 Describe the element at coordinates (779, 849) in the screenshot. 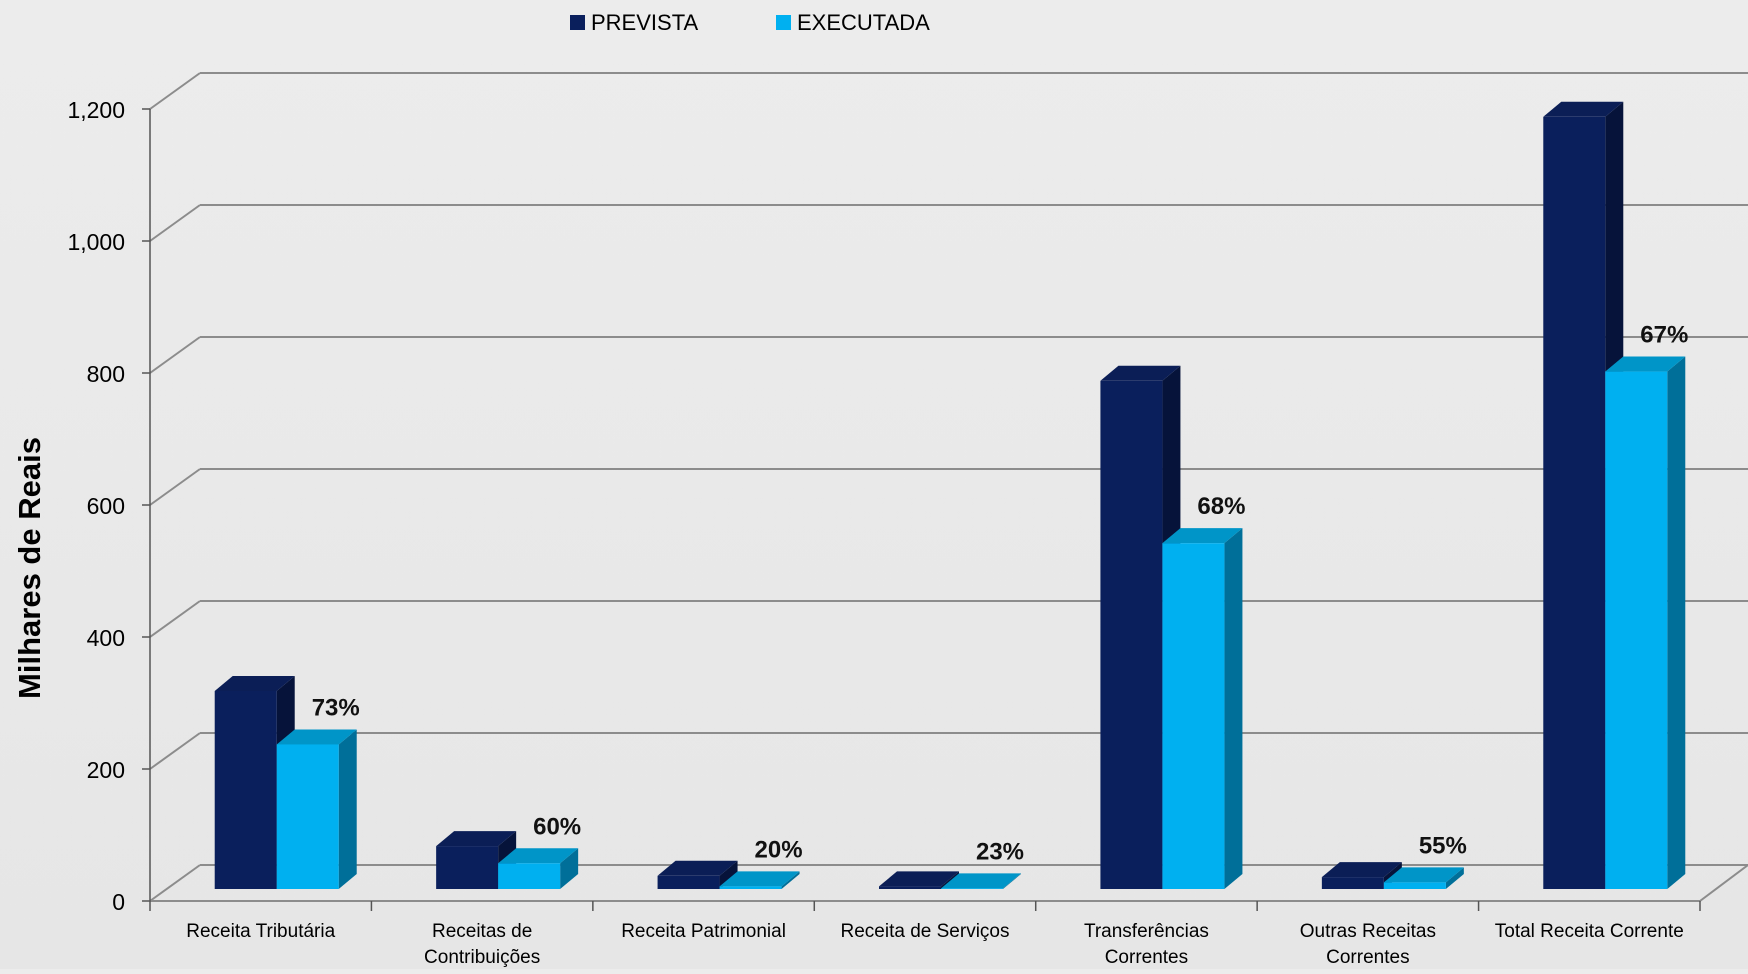

I see `data-label: 20%` at that location.